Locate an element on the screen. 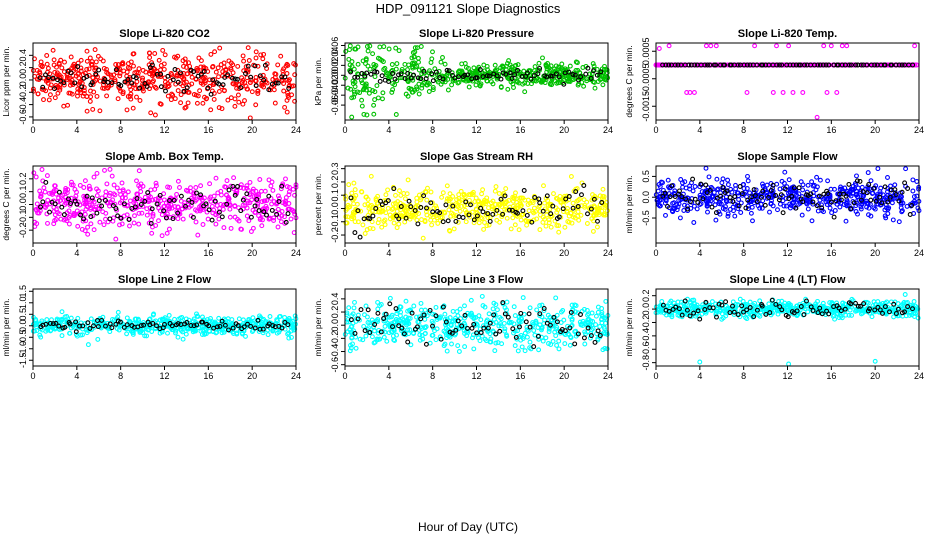 This screenshot has width=936, height=540. y-axis-label: ml/min per min. is located at coordinates (318, 327).